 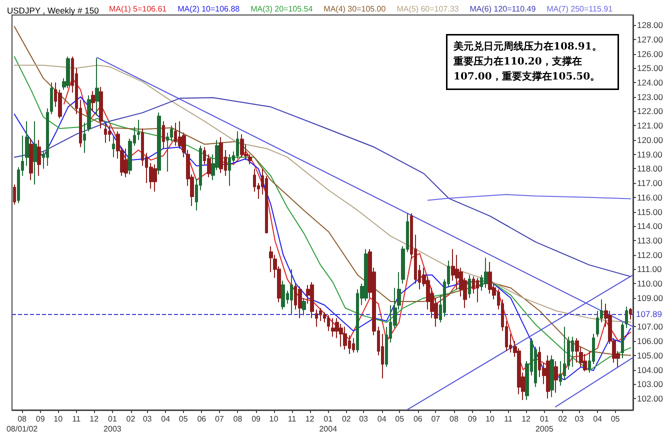 I want to click on y-tick-label: 103.00, so click(x=650, y=384).